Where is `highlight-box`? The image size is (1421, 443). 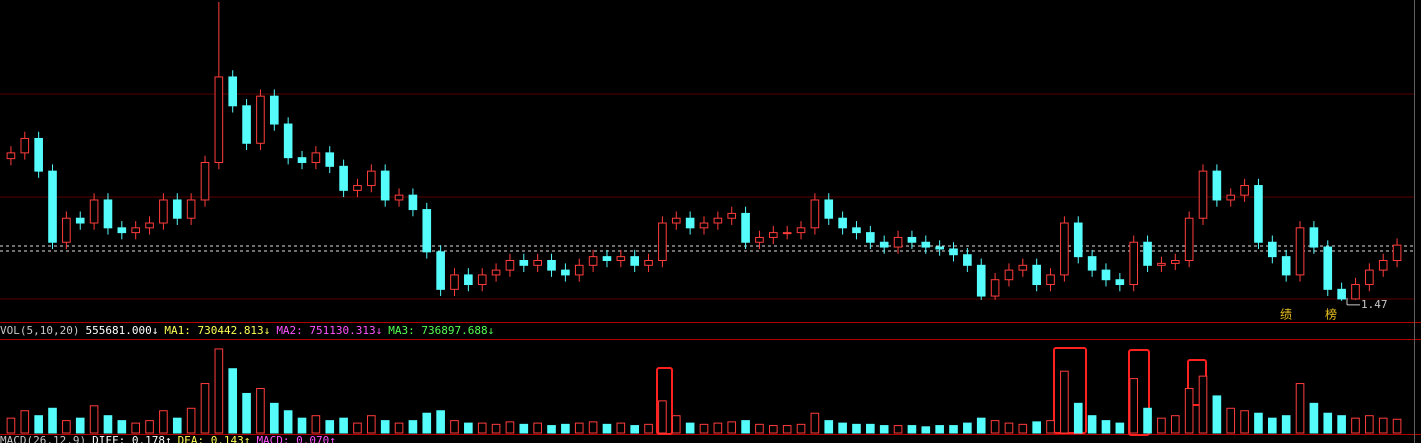 highlight-box is located at coordinates (1139, 392).